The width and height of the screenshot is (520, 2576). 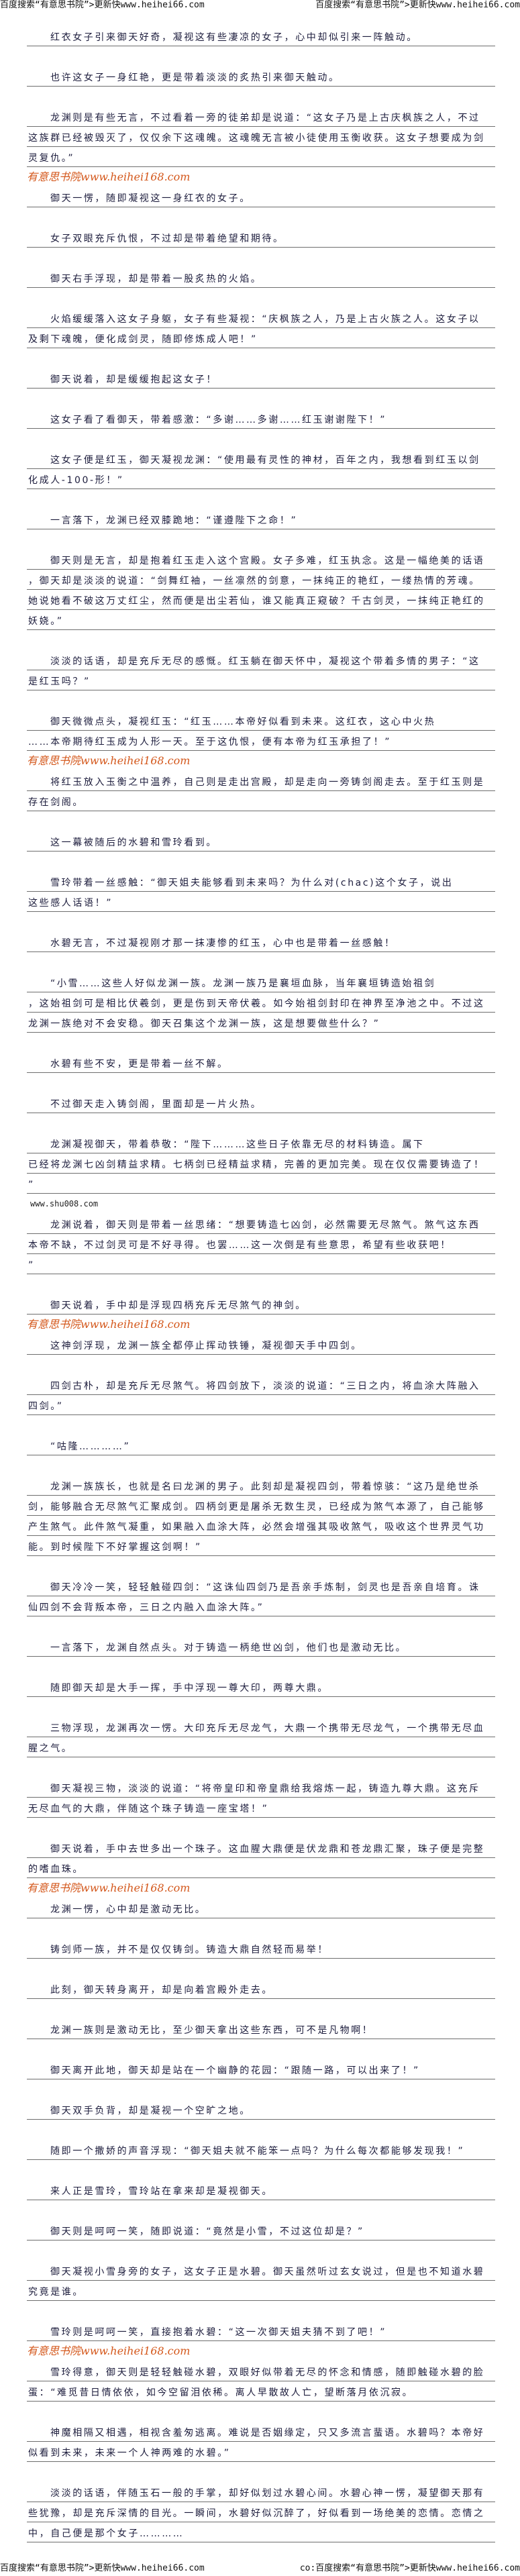 I want to click on text-line: 御天微微点头，凝视红玉：“红玉……本帝好似看到未来。这红衣，这心中火热, so click(x=261, y=721).